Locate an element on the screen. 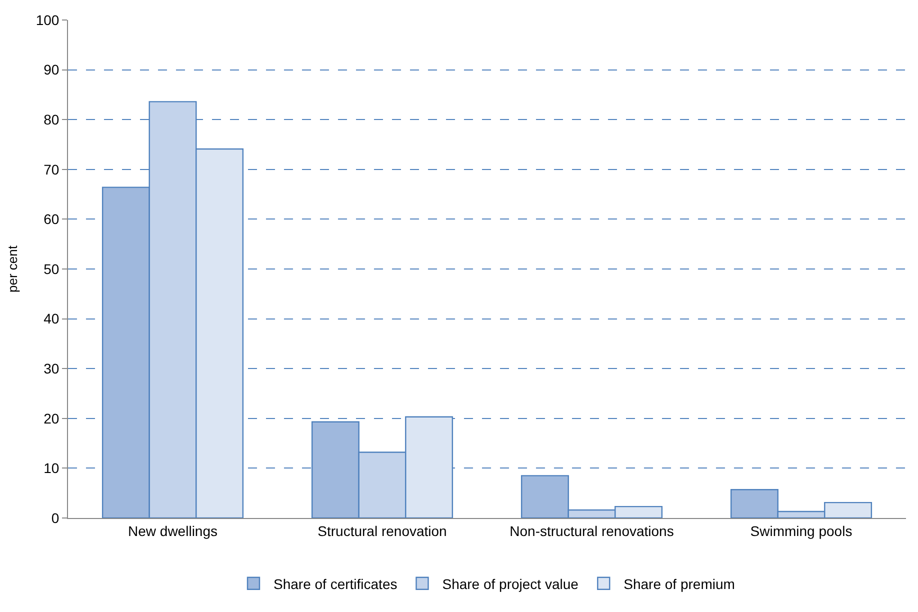 Image resolution: width=918 pixels, height=612 pixels. x-tick-label: New dwellings is located at coordinates (173, 530).